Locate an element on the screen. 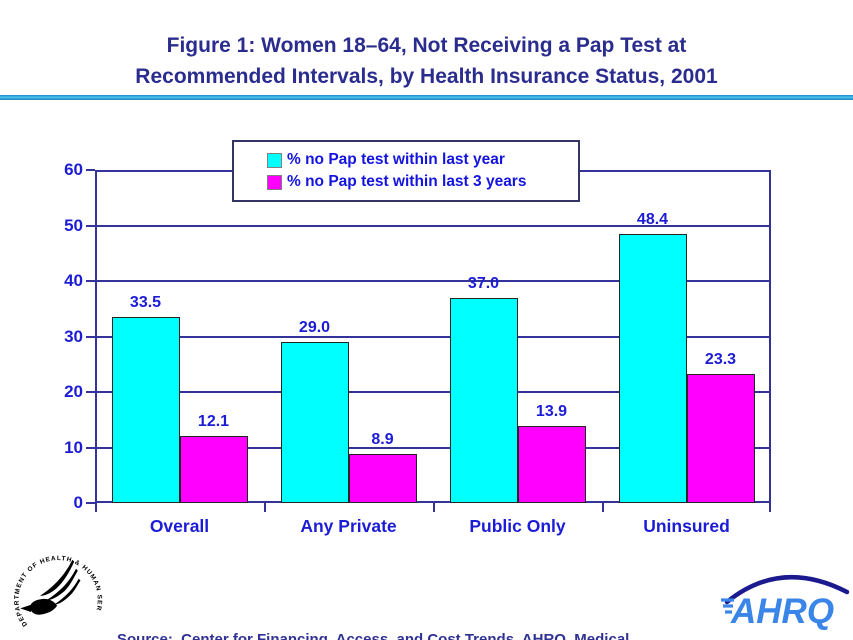  value-label-overall-no-pap-last-3-years: 12.1 is located at coordinates (213, 421).